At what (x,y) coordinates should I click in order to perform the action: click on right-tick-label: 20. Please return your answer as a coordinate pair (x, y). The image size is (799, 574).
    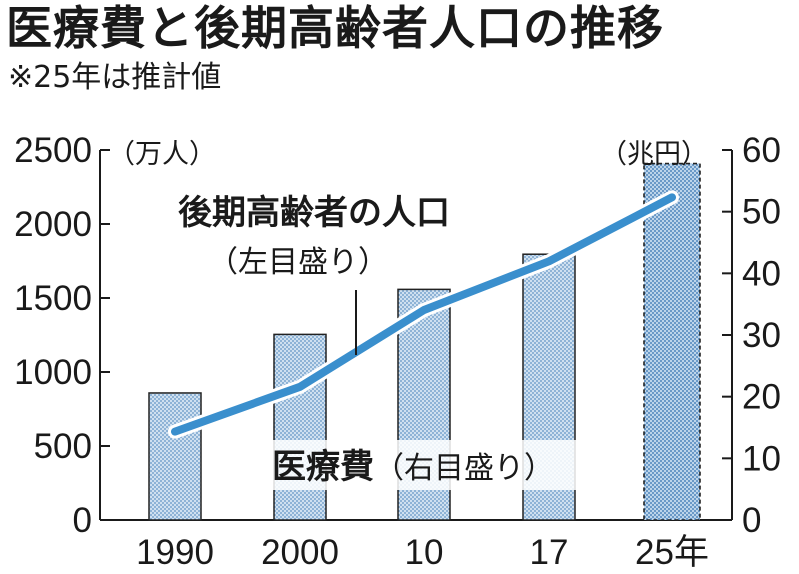
    Looking at the image, I should click on (761, 397).